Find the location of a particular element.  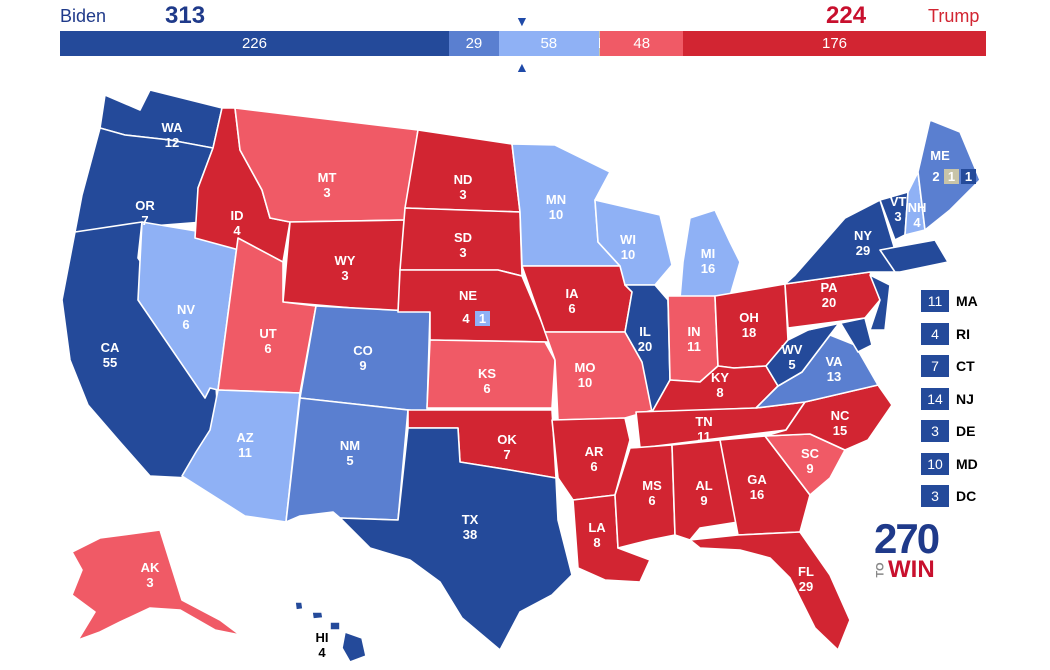

state-label-az: AZ is located at coordinates (244, 437).